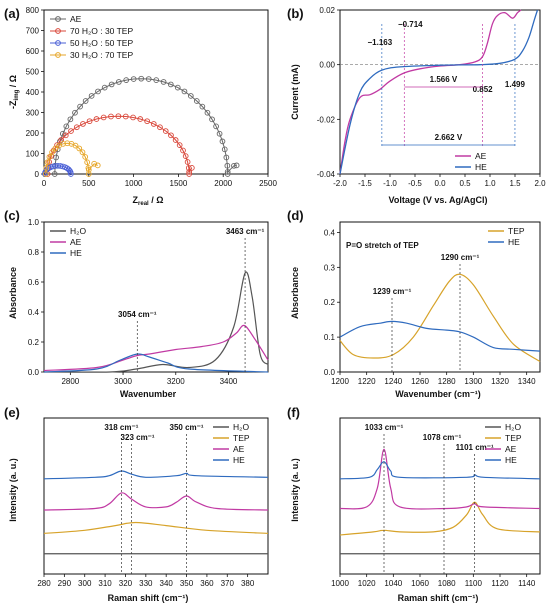 The image size is (550, 607). Describe the element at coordinates (13, 490) in the screenshot. I see `axis-title-e-y: Intensity (a. u.)` at that location.